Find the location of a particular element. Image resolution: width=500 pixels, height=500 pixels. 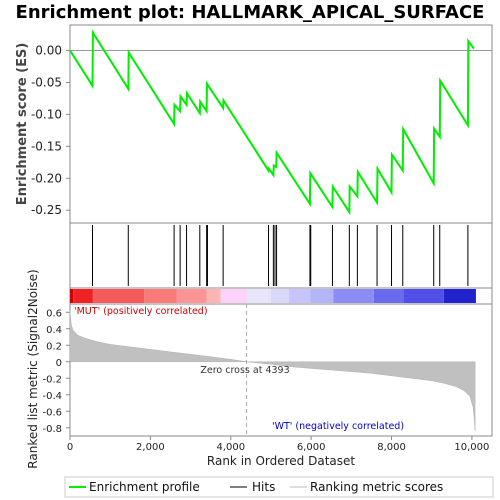

zero-cross-label: Zero cross at 4393 is located at coordinates (244, 370).